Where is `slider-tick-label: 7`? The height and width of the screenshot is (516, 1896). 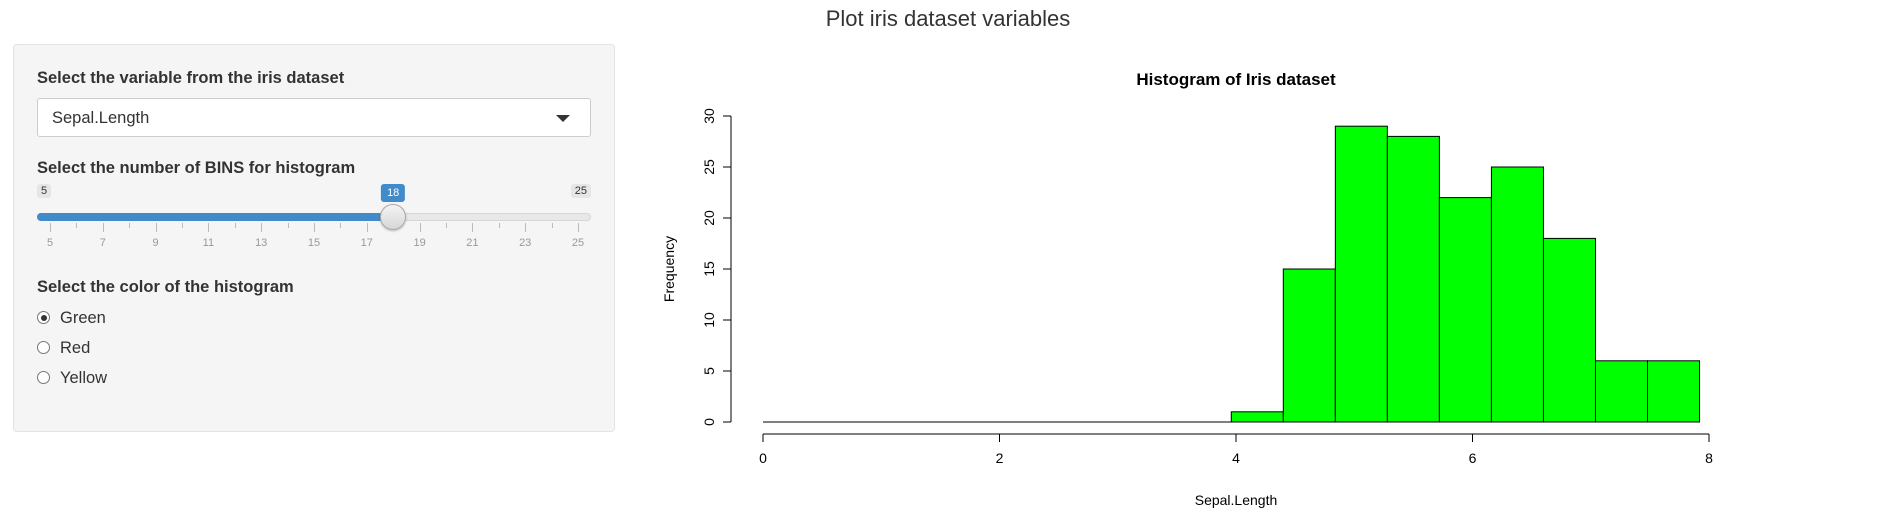 slider-tick-label: 7 is located at coordinates (102, 243).